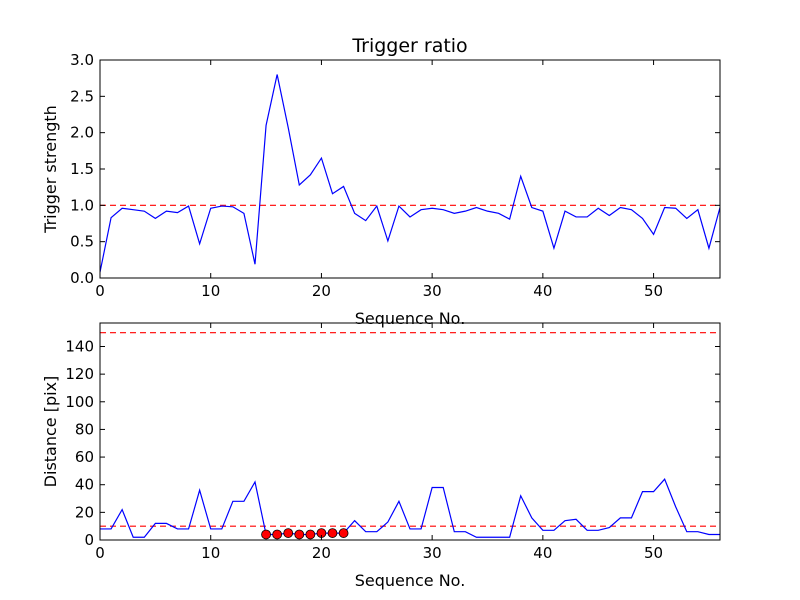  I want to click on chart-title: Trigger ratio, so click(409, 46).